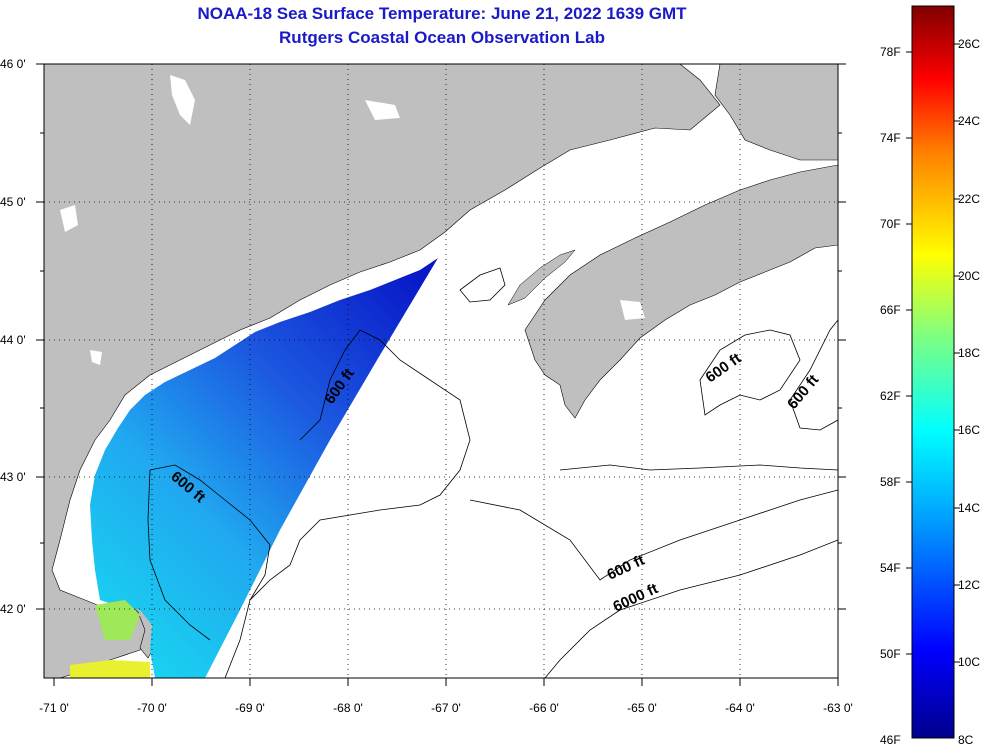 This screenshot has height=754, width=984. What do you see at coordinates (442, 37) in the screenshot?
I see `map-subtitle: Rutgers Coastal Ocean Observation Lab` at bounding box center [442, 37].